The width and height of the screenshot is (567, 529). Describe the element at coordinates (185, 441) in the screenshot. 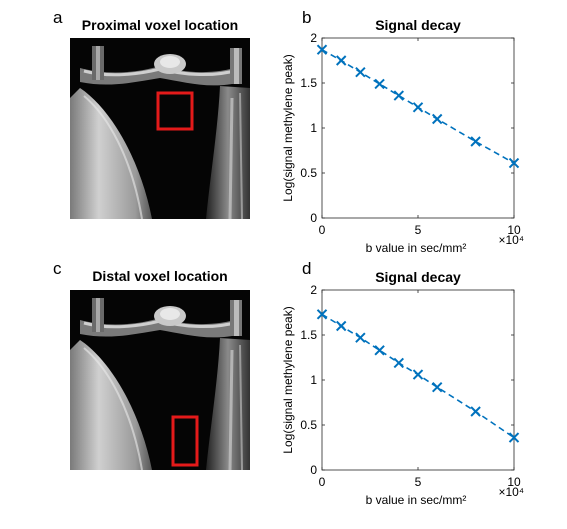

I see `voxel-box-distal` at that location.